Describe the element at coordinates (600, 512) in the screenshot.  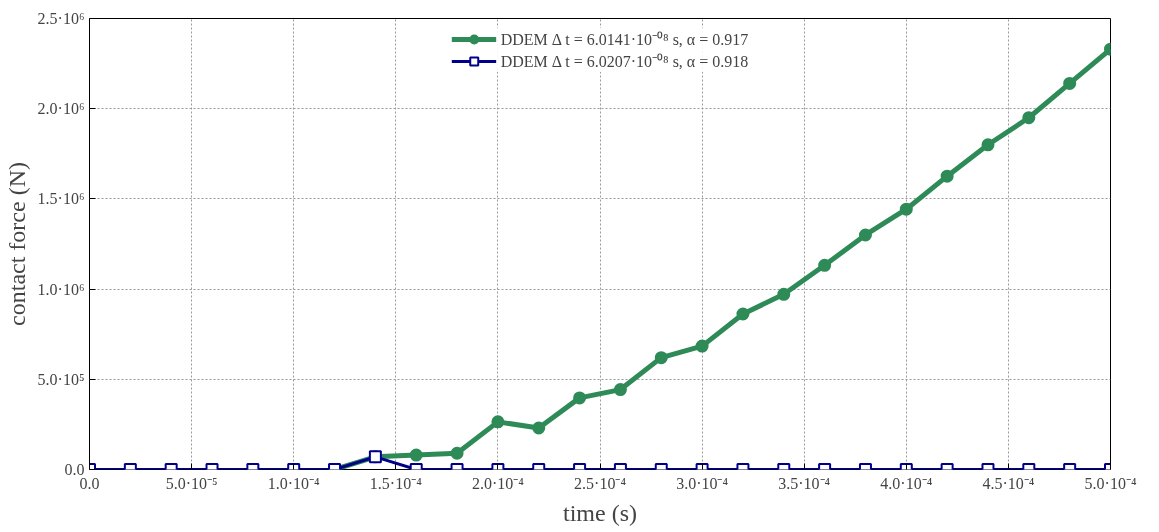
I see `x-axis-title: time (s)` at that location.